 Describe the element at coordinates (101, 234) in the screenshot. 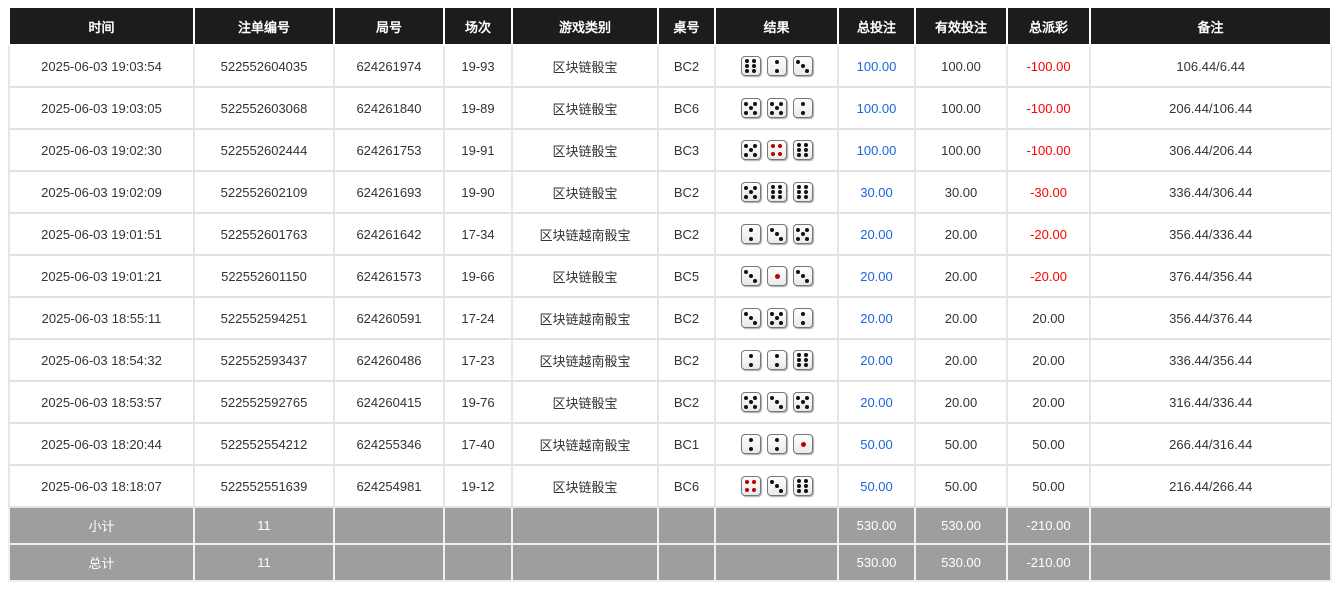

I see `time-cell: 2025-06-03 19:01:51` at that location.